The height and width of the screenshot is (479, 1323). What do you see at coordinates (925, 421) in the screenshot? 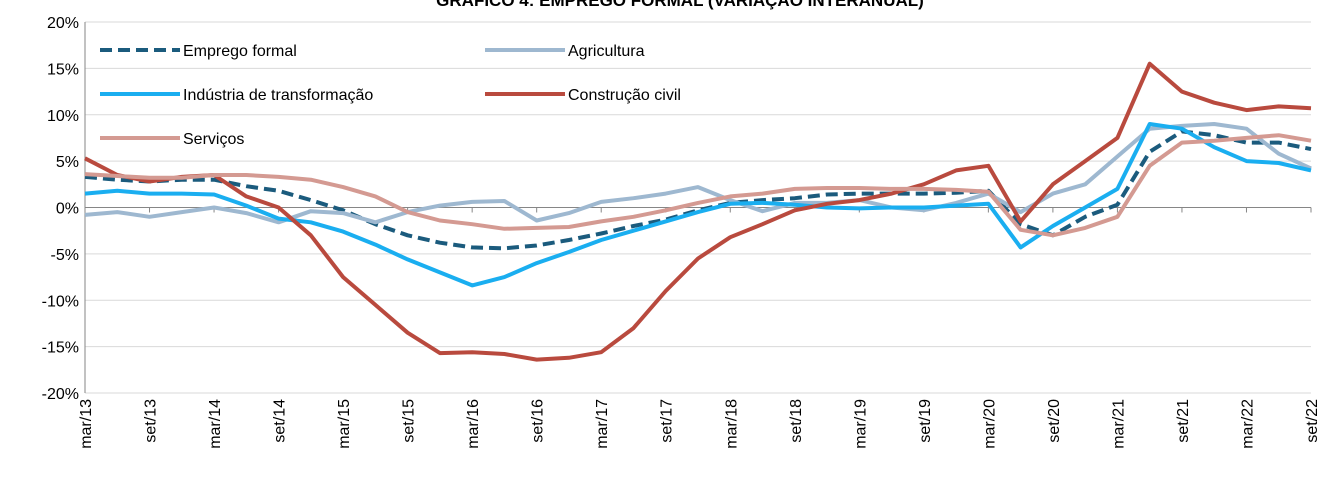
I see `x-tick-label: set/19` at bounding box center [925, 421].